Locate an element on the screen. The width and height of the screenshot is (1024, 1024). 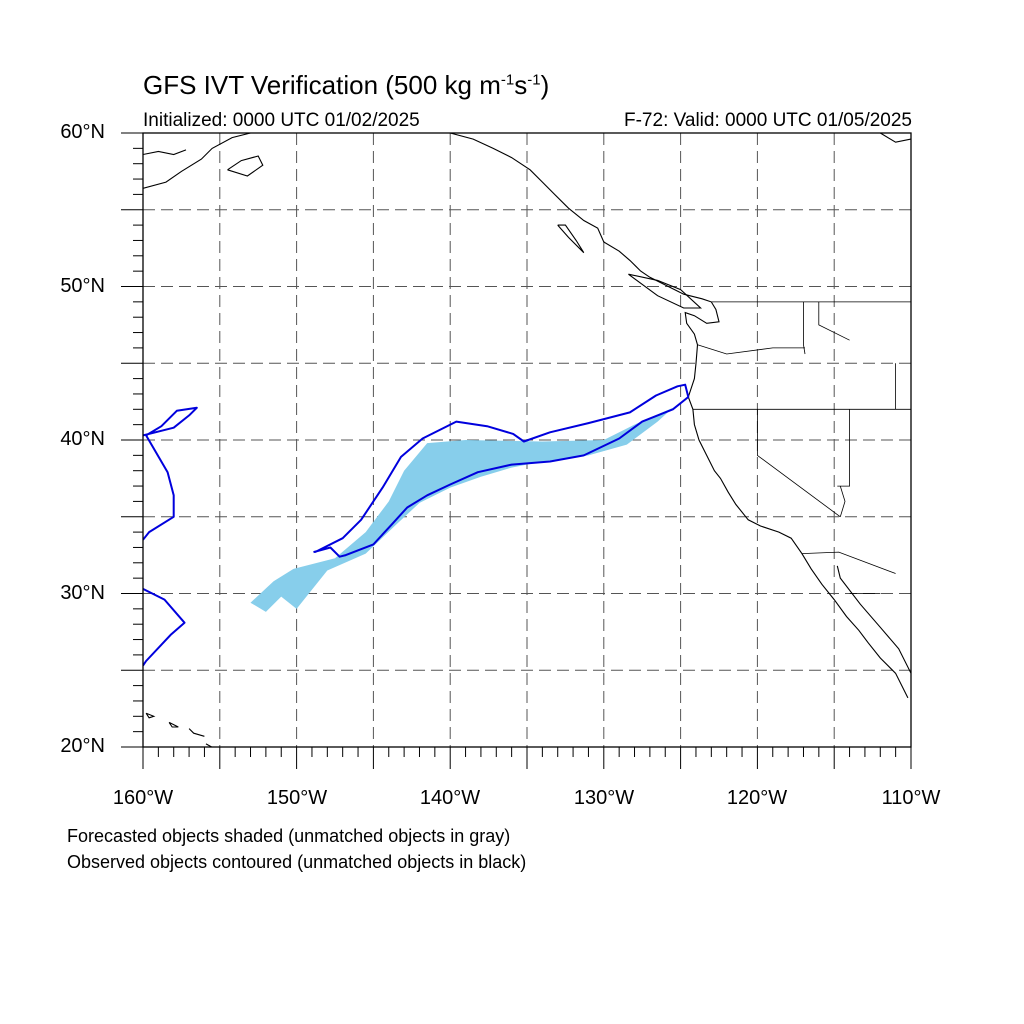
lon-label-120w: 120°W is located at coordinates (757, 798).